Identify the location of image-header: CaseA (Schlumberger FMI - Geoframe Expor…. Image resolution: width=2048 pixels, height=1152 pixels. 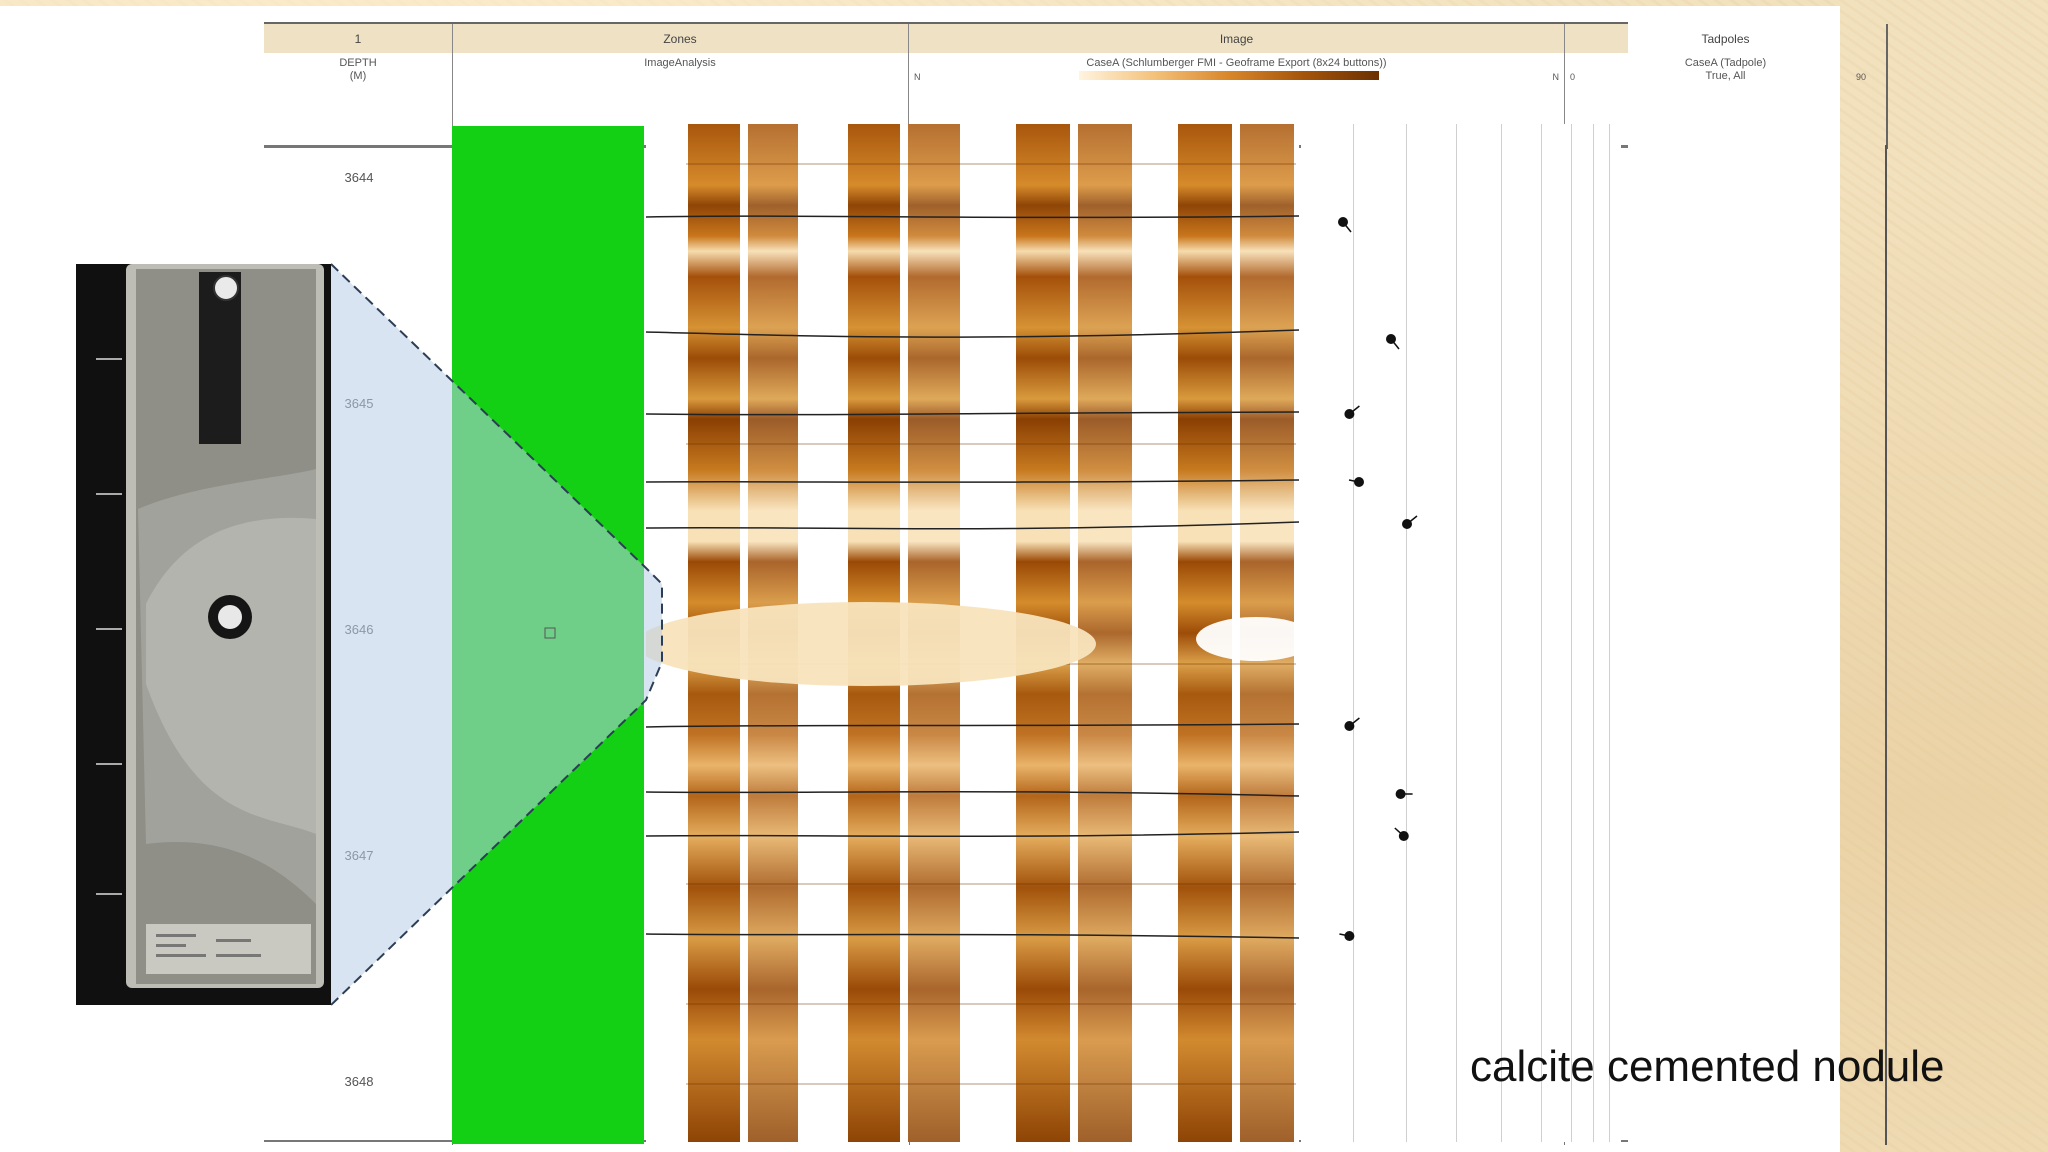
(1237, 101).